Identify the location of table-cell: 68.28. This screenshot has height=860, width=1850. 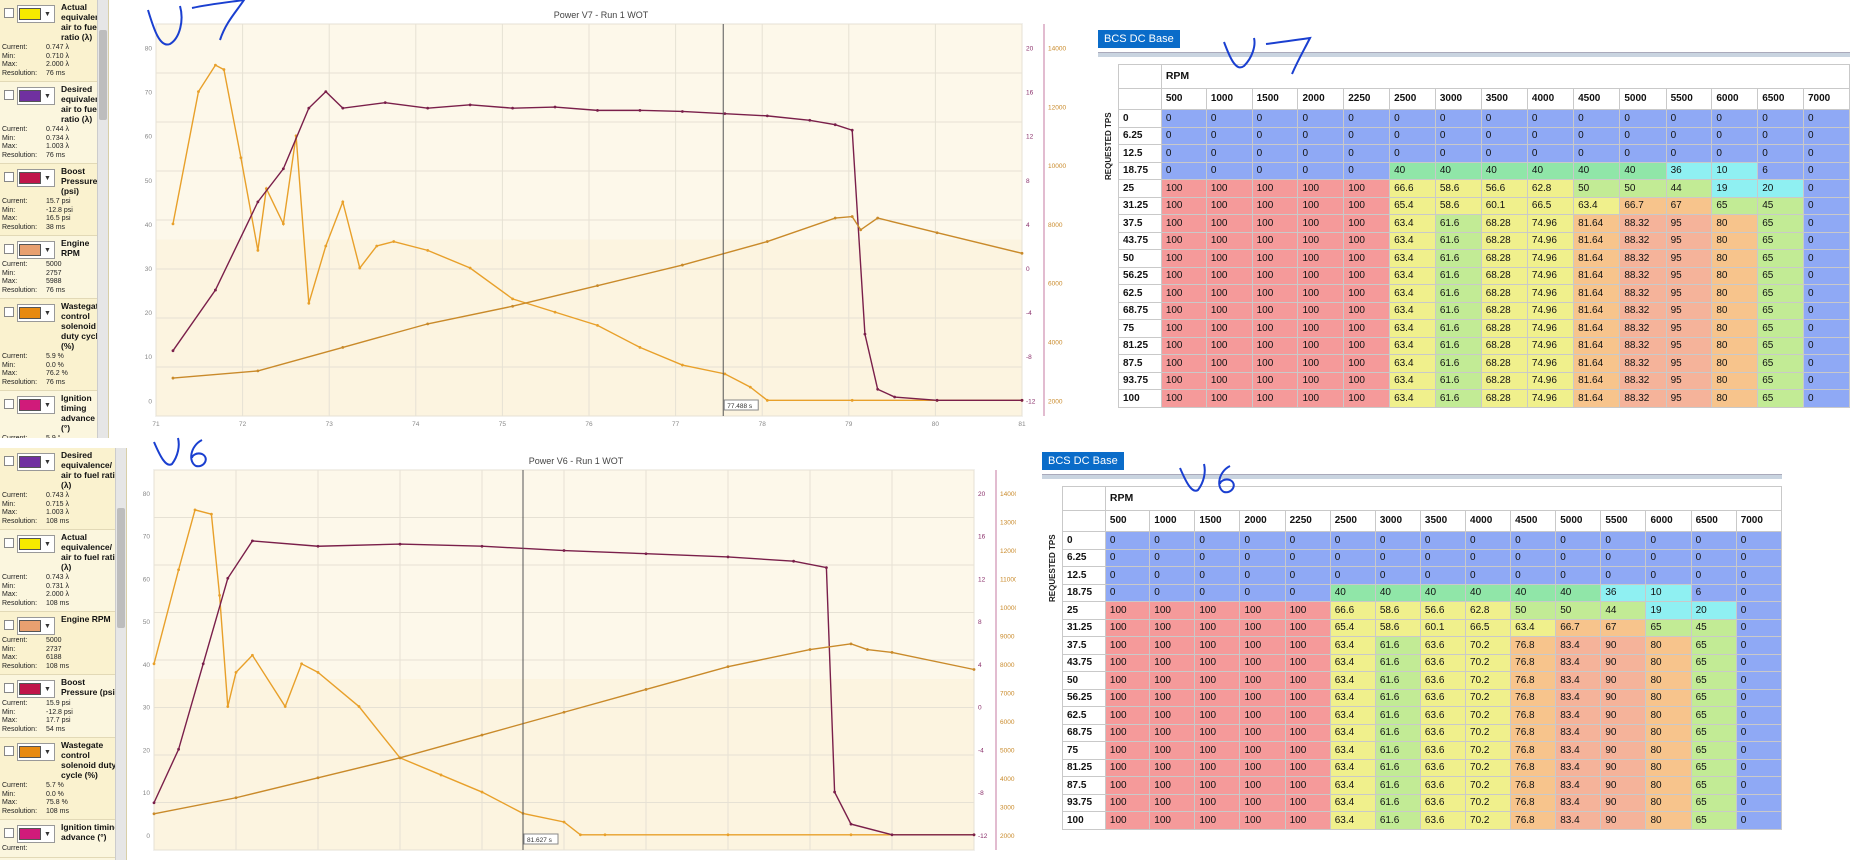
(1504, 310).